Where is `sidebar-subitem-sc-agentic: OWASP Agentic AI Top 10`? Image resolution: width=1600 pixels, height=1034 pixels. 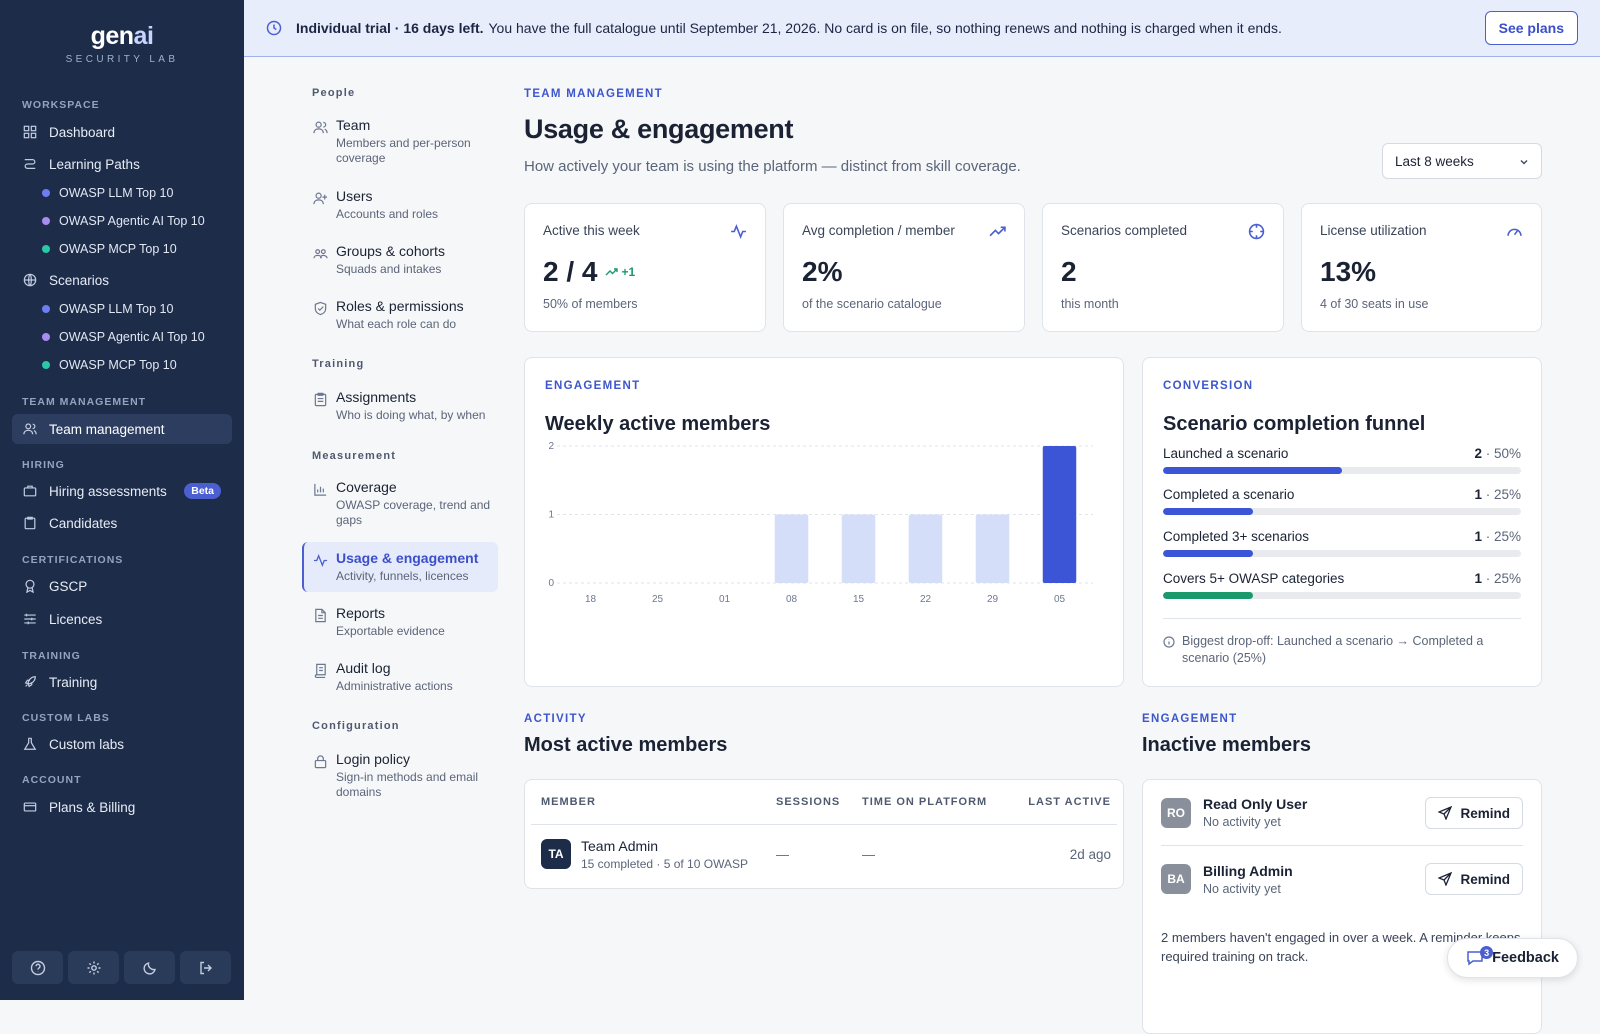 sidebar-subitem-sc-agentic: OWASP Agentic AI Top 10 is located at coordinates (122, 337).